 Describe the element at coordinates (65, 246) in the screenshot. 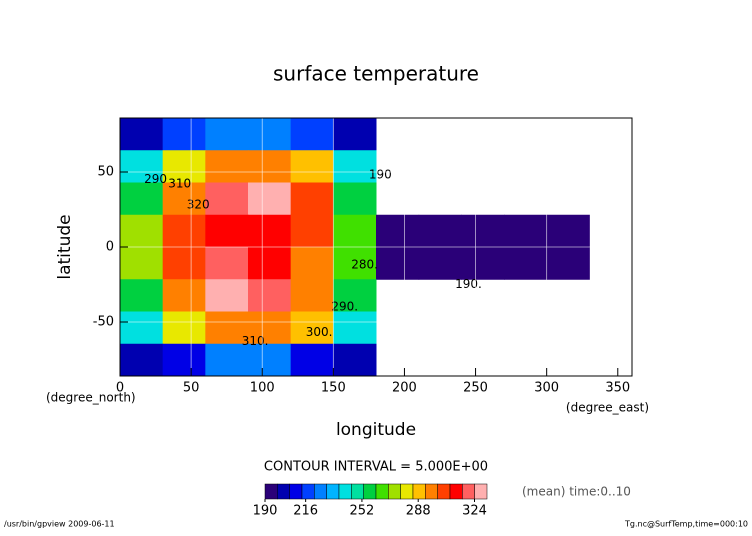

I see `y-axis-label: latitude` at that location.